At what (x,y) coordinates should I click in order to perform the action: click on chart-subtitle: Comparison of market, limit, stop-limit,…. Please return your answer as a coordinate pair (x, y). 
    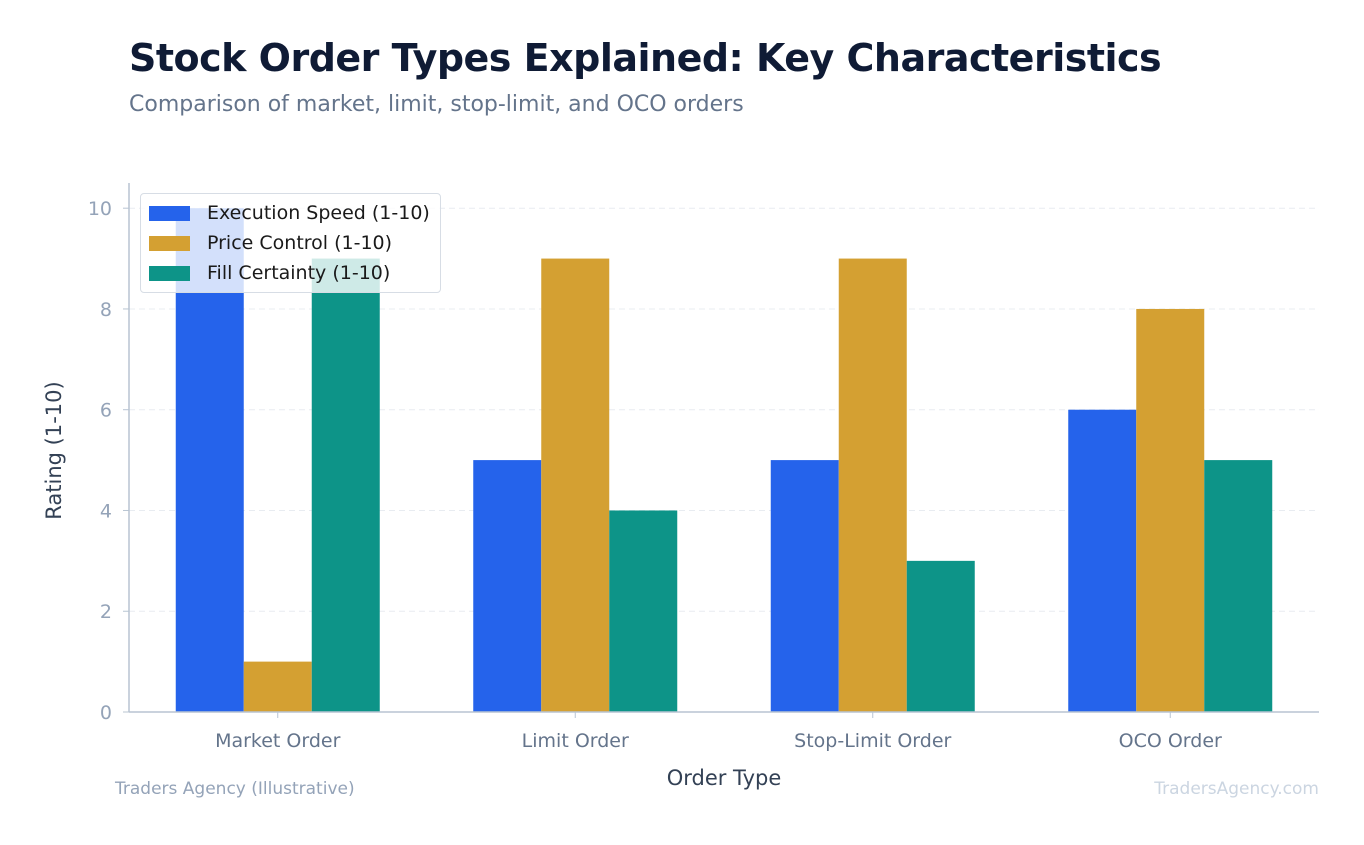
    Looking at the image, I should click on (436, 104).